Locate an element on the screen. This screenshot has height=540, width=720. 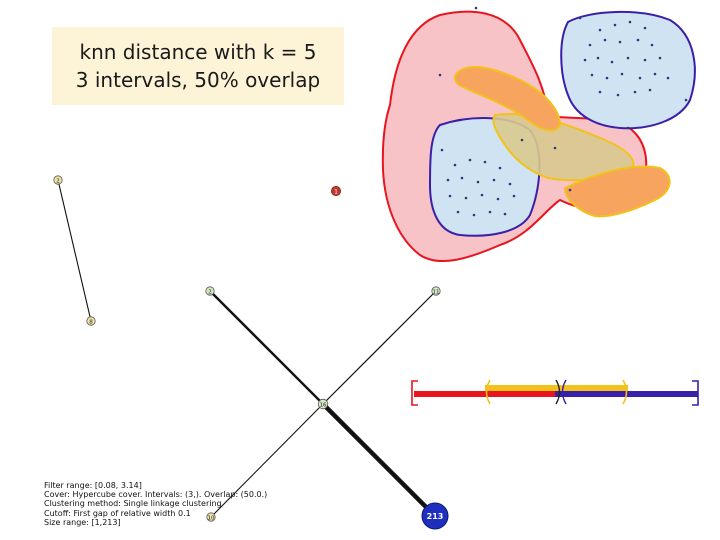
point-cloud-upper is located at coordinates (633, 59).